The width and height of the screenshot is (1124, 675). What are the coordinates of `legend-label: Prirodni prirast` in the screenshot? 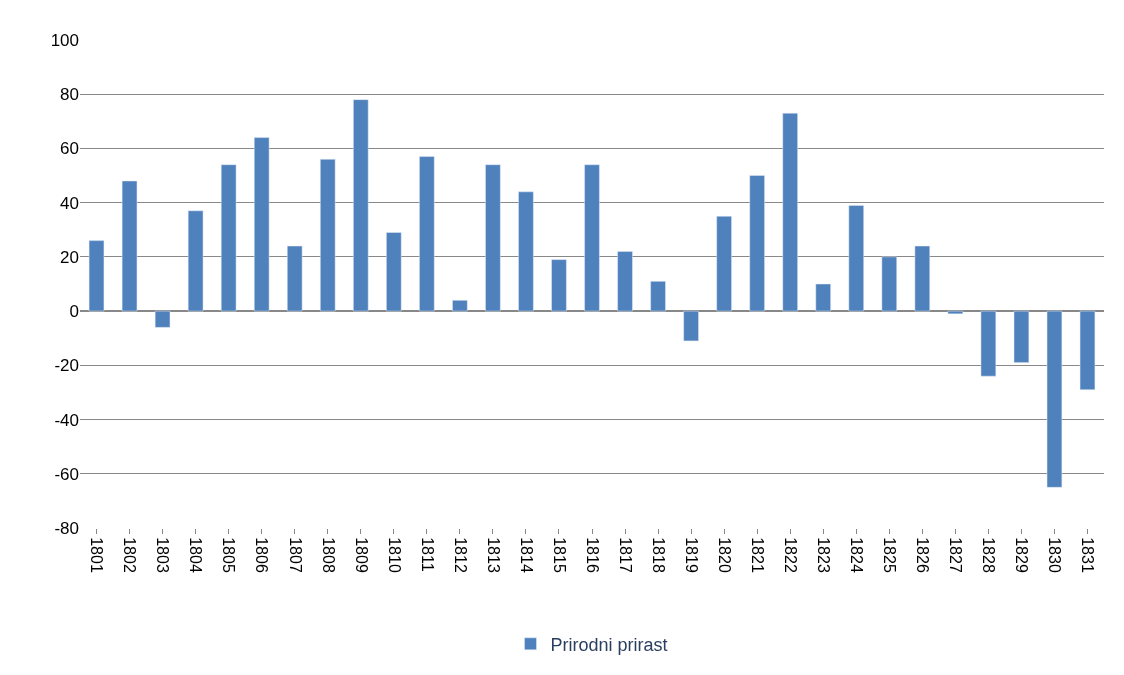 It's located at (609, 644).